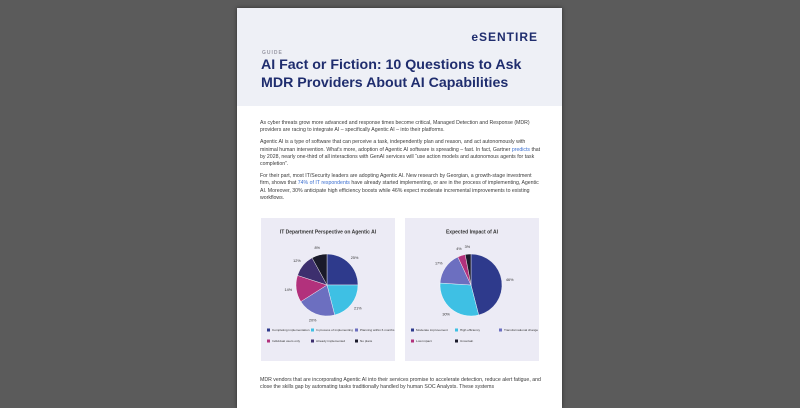 This screenshot has height=408, width=800. Describe the element at coordinates (377, 330) in the screenshot. I see `legend-label: Planning within 6 months` at that location.